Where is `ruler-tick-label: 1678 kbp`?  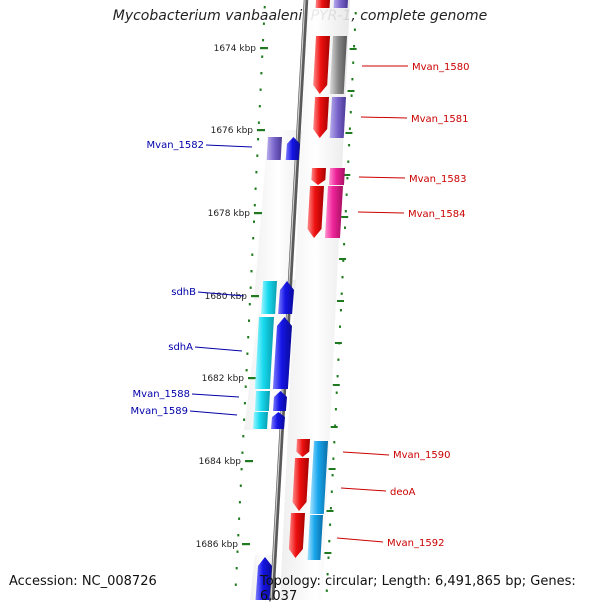
ruler-tick-label: 1678 kbp is located at coordinates (229, 214).